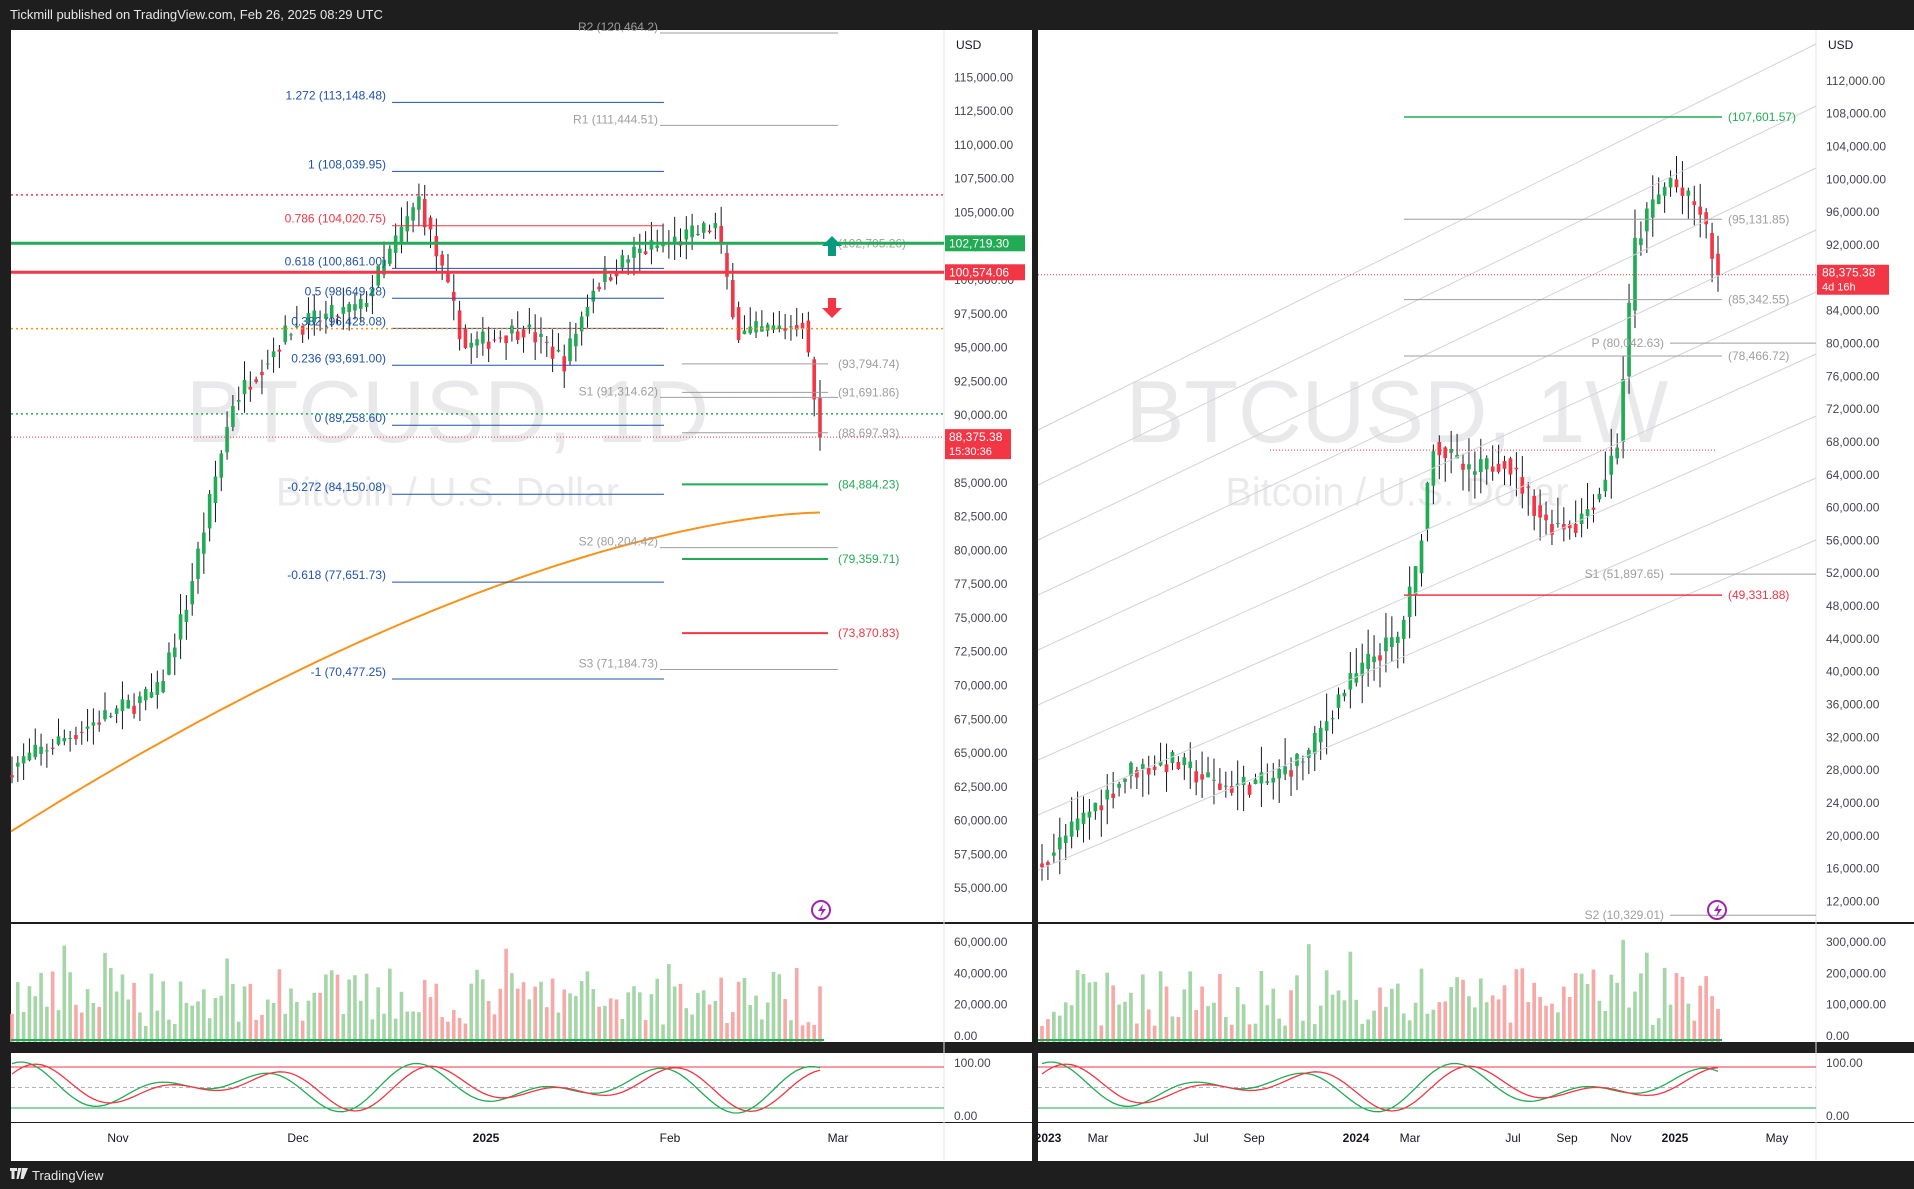 The height and width of the screenshot is (1189, 1914). What do you see at coordinates (981, 821) in the screenshot?
I see `y-tick-label: 60,000.00` at bounding box center [981, 821].